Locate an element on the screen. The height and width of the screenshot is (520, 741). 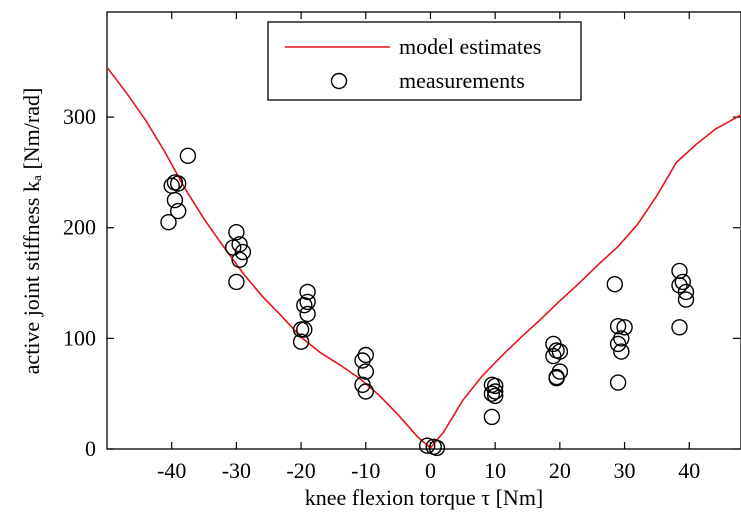
x-axis-title: knee flexion torque τ [Nm] is located at coordinates (424, 497).